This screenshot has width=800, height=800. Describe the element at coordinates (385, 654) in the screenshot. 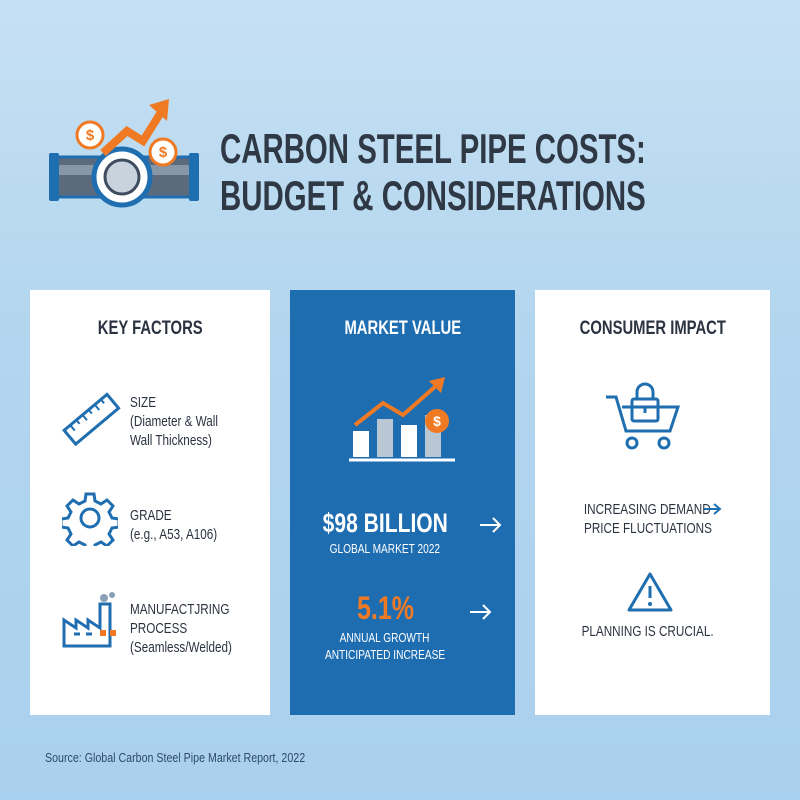

I see `text: ANTICIPATED INCREASE` at that location.